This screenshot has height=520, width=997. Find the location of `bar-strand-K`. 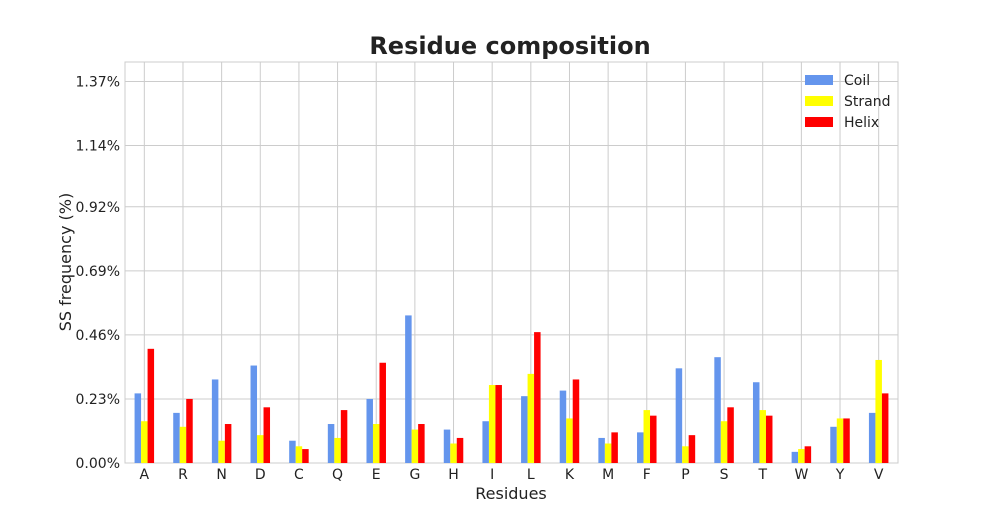

bar-strand-K is located at coordinates (569, 440).